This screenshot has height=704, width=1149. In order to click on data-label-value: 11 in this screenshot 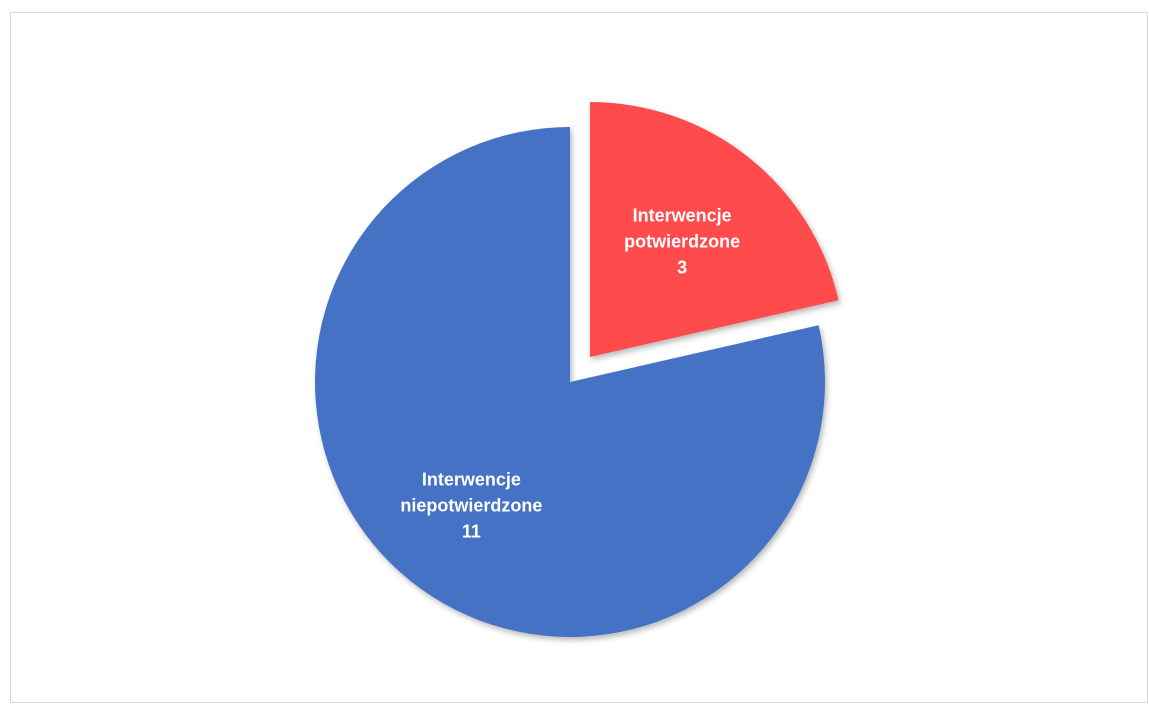, I will do `click(471, 532)`.